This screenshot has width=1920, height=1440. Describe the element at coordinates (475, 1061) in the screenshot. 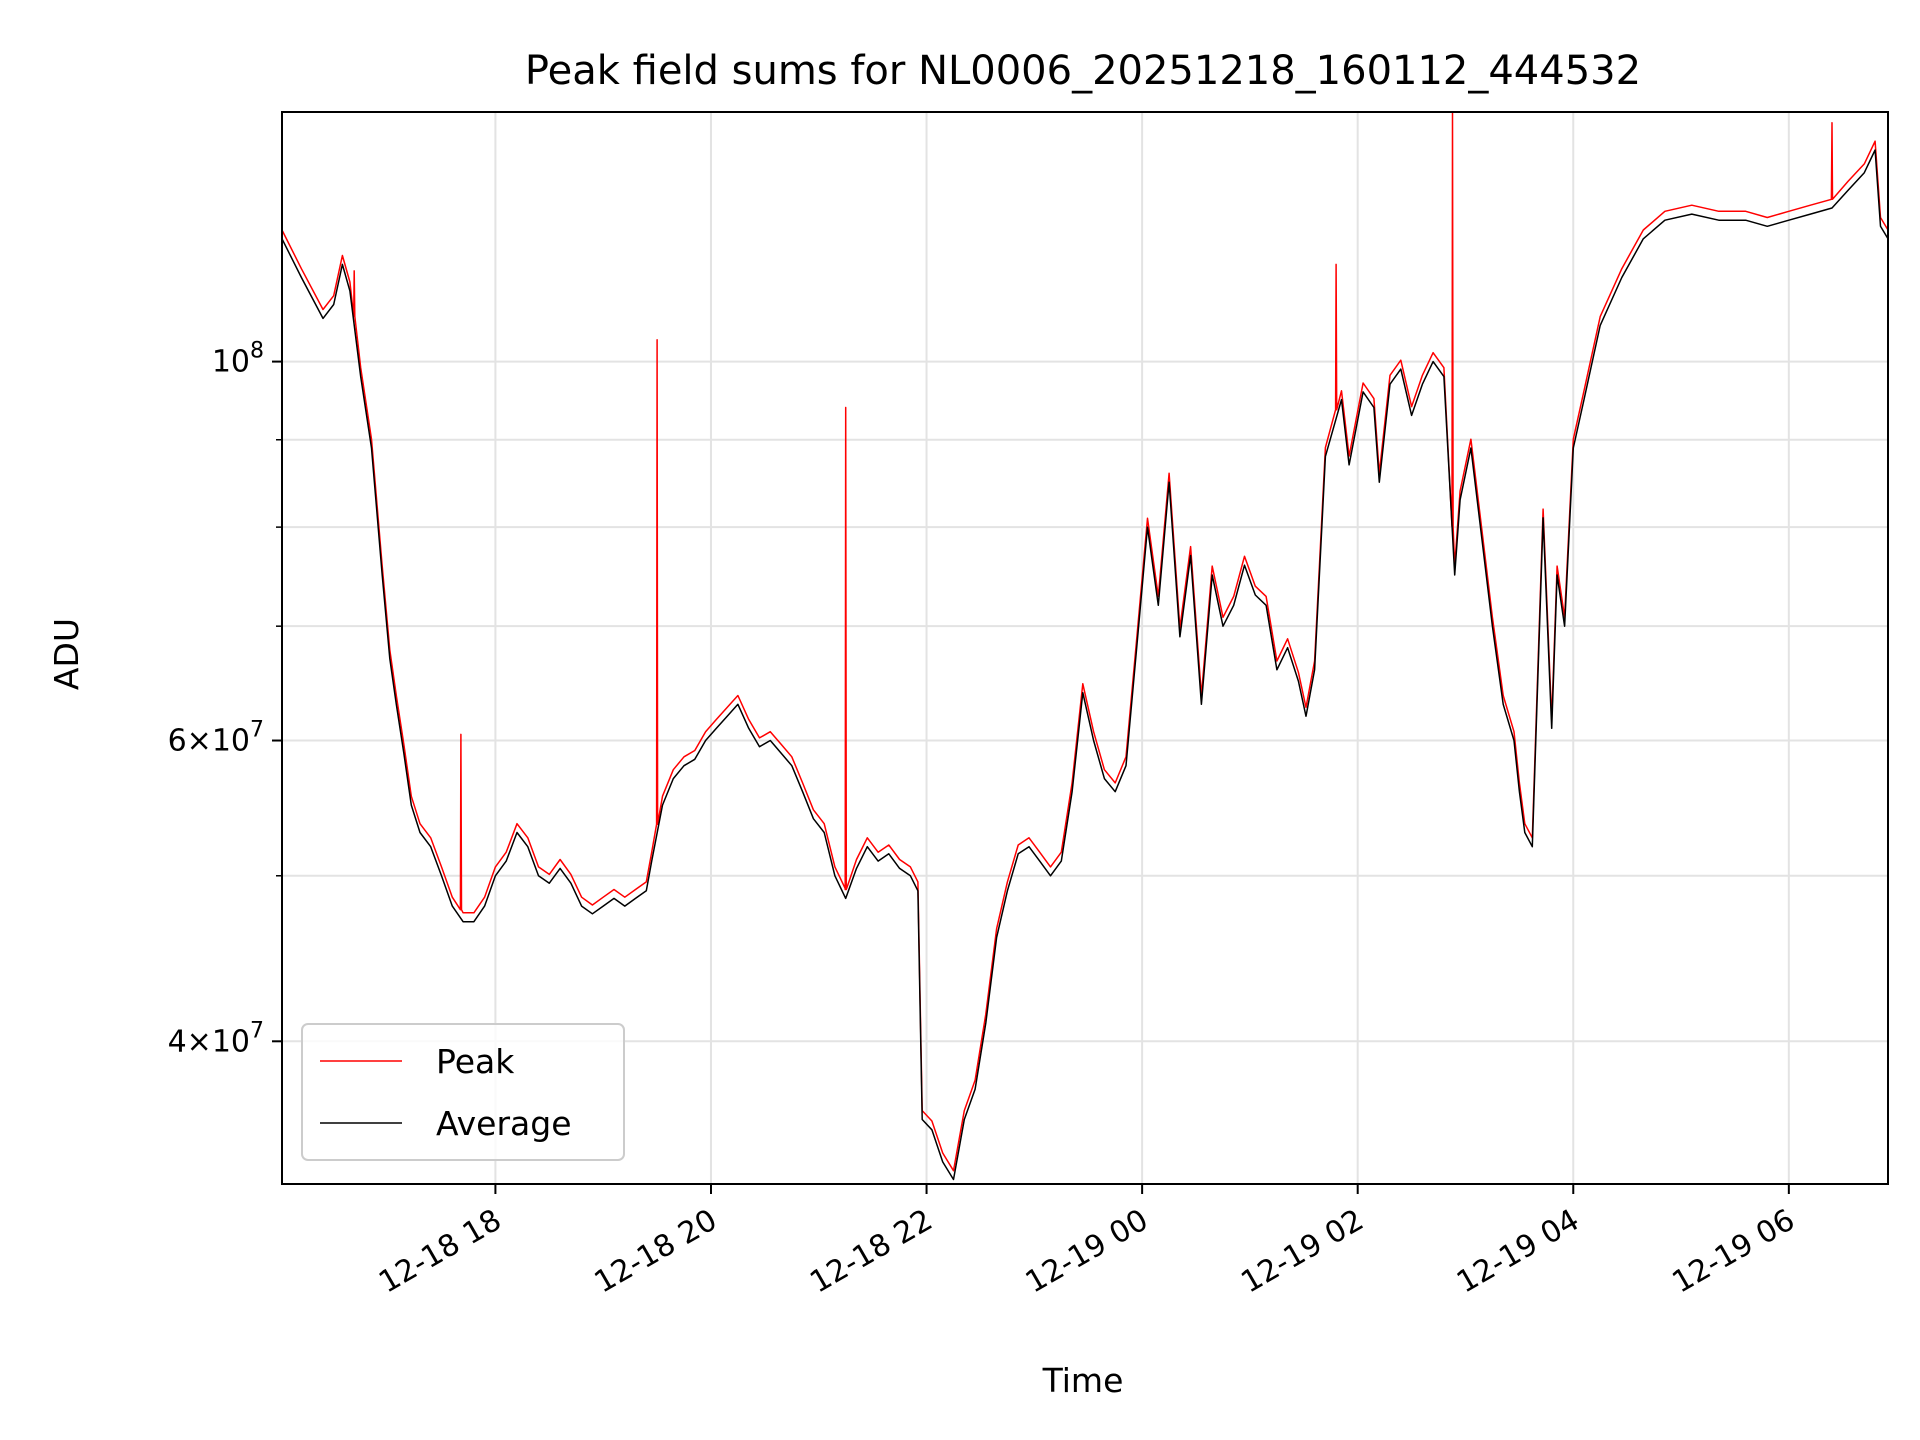

I see `legend-peak-label: Peak` at that location.